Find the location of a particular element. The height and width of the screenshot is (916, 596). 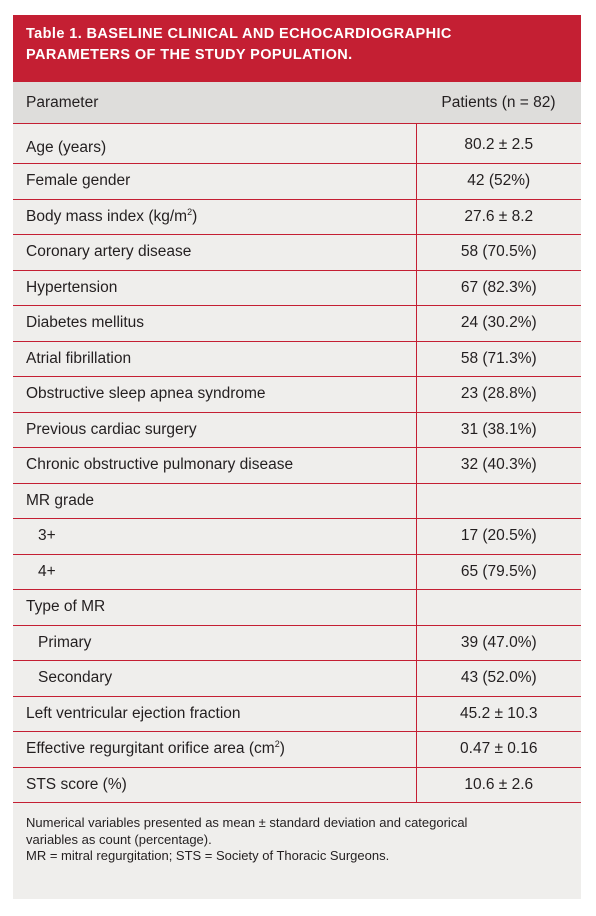

row-label: Primary is located at coordinates (214, 643).